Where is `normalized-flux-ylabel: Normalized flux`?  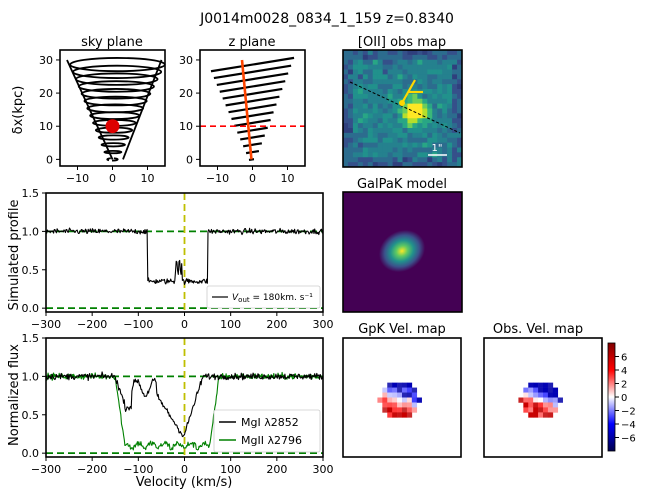 normalized-flux-ylabel: Normalized flux is located at coordinates (14, 395).